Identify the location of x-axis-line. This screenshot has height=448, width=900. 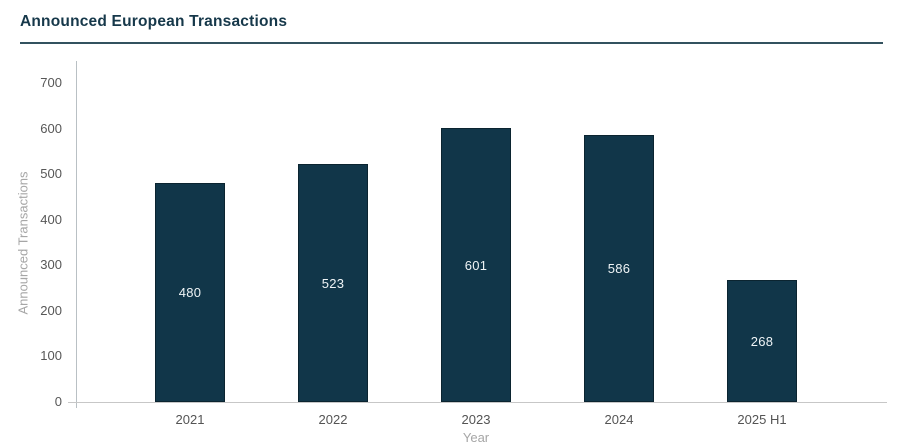
(477, 402).